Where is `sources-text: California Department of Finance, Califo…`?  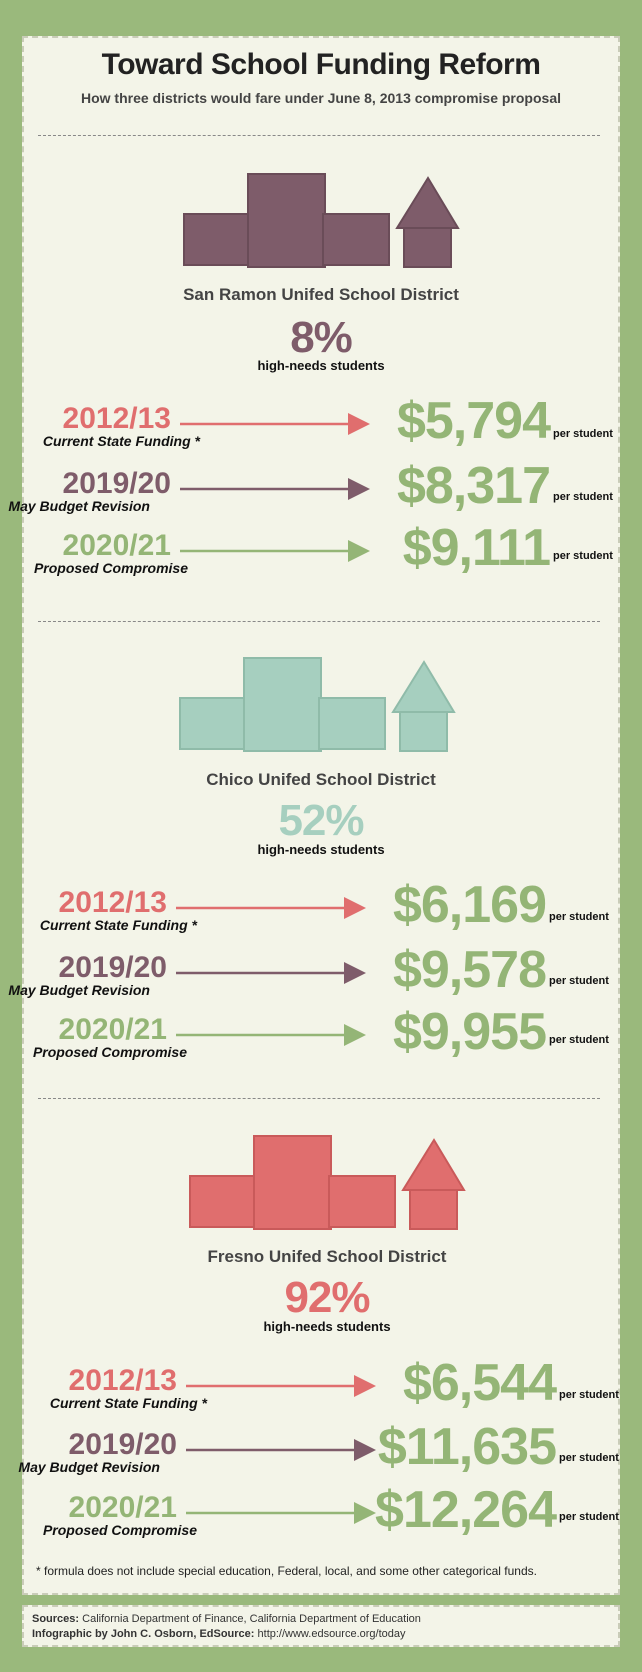
sources-text: California Department of Finance, Califo… is located at coordinates (251, 1619).